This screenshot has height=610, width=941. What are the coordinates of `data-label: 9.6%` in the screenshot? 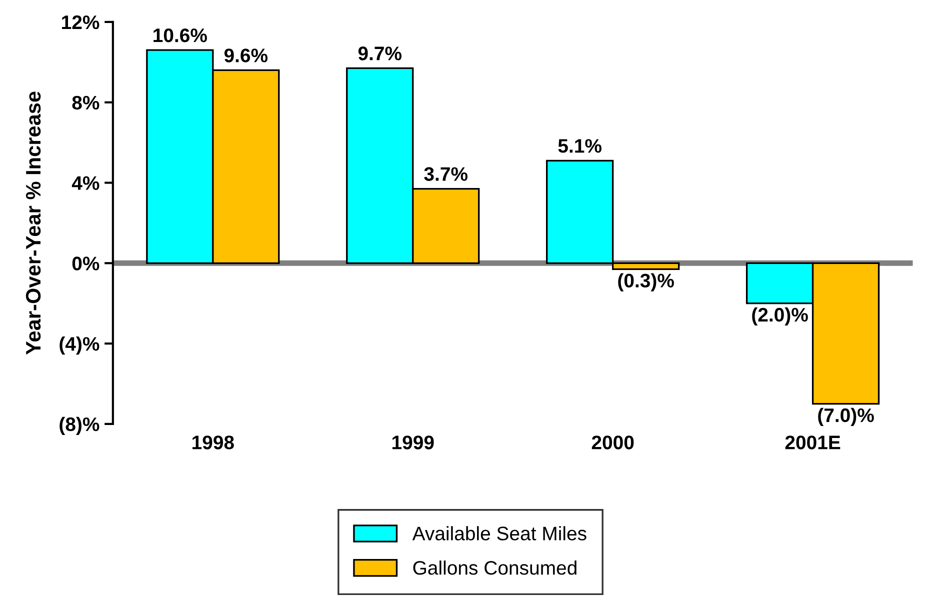 It's located at (246, 55).